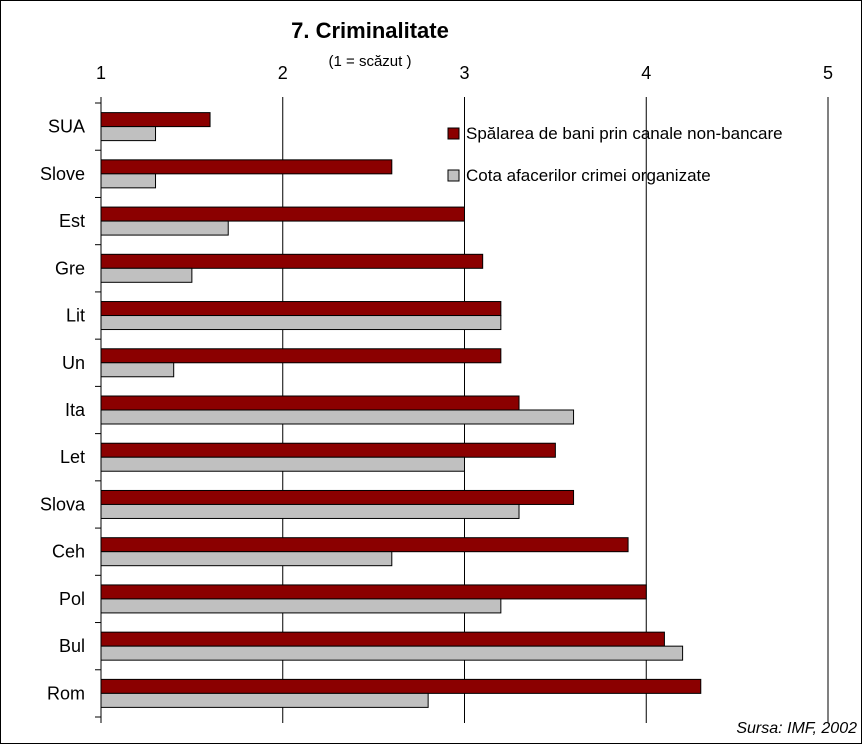  Describe the element at coordinates (66, 127) in the screenshot. I see `category-label: SUA` at that location.